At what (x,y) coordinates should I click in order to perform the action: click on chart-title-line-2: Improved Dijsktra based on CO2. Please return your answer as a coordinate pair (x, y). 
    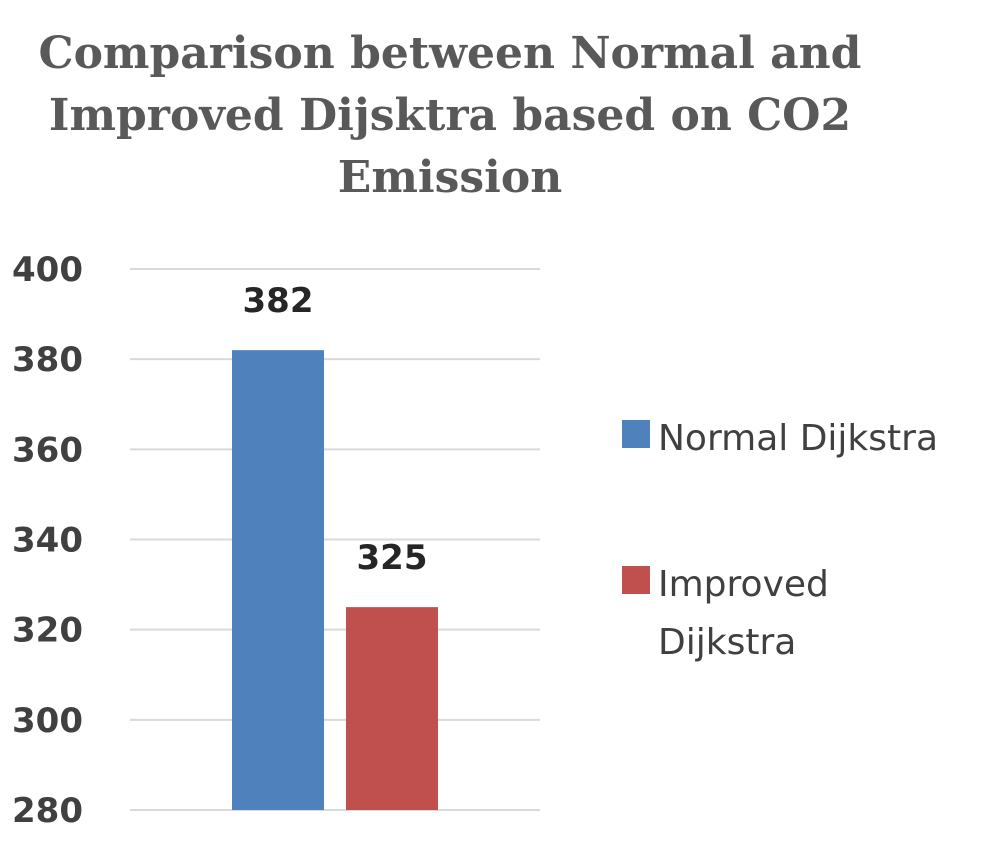
    Looking at the image, I should click on (450, 115).